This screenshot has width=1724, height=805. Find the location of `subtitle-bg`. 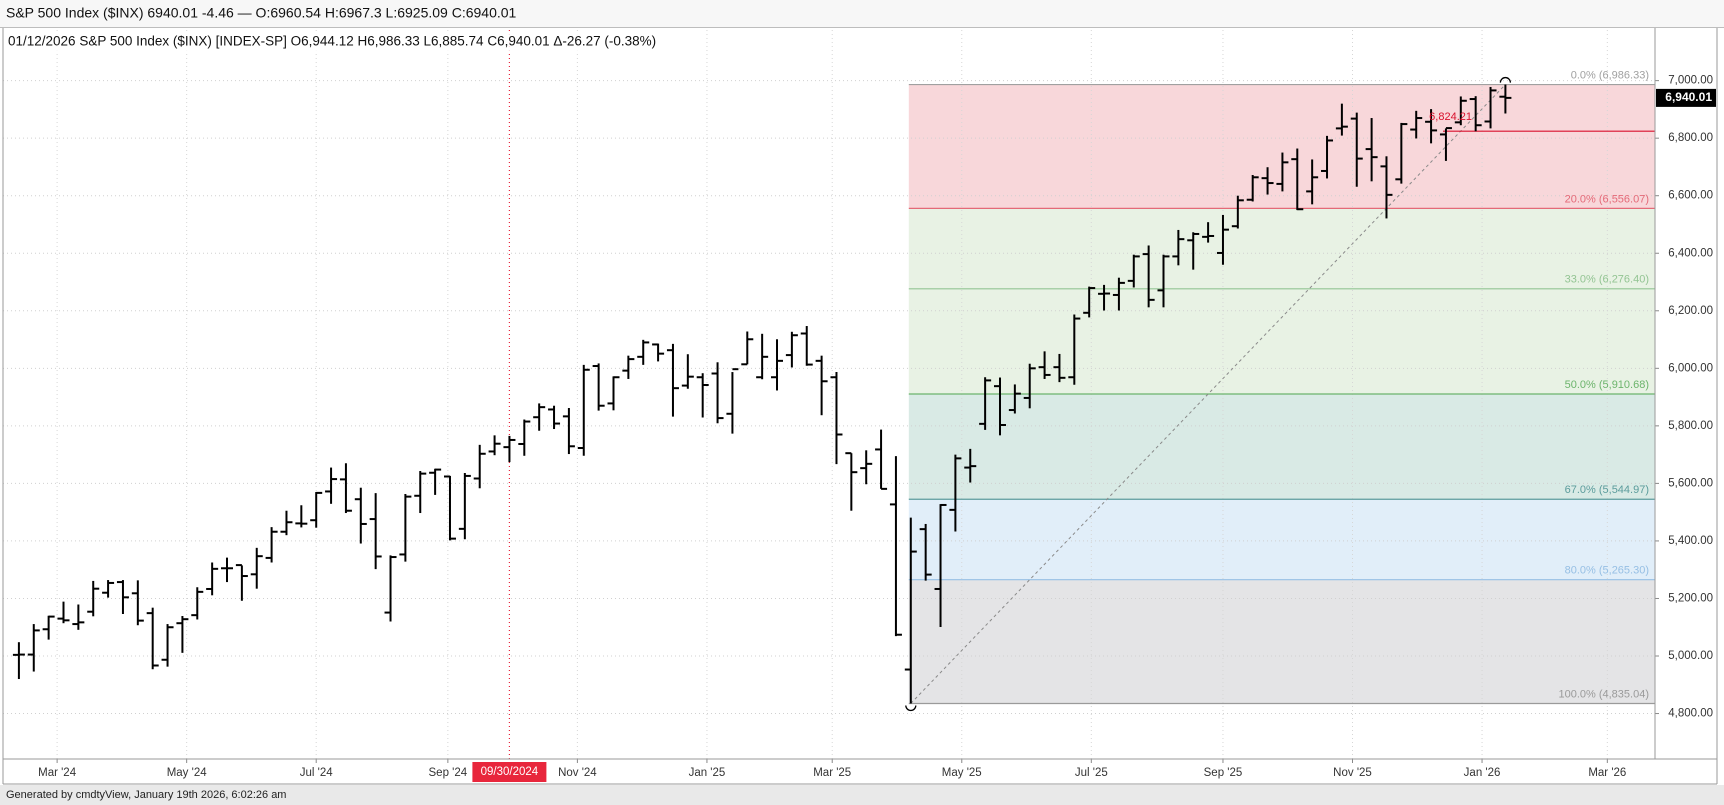

subtitle-bg is located at coordinates (355, 42).